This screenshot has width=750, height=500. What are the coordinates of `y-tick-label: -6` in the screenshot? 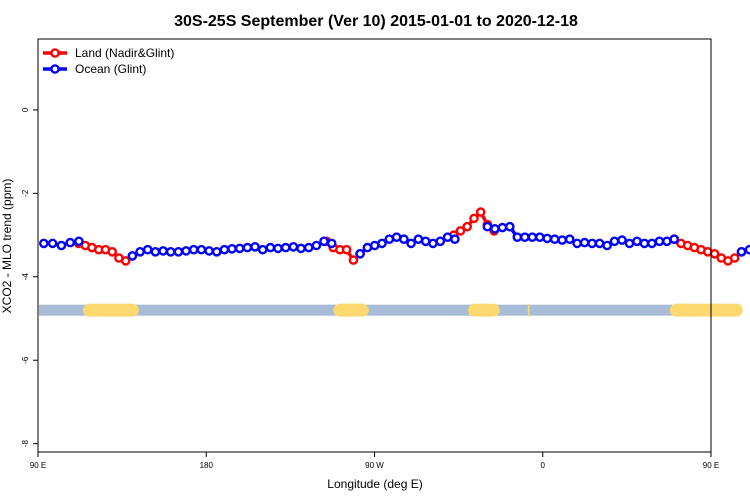 It's located at (25, 360).